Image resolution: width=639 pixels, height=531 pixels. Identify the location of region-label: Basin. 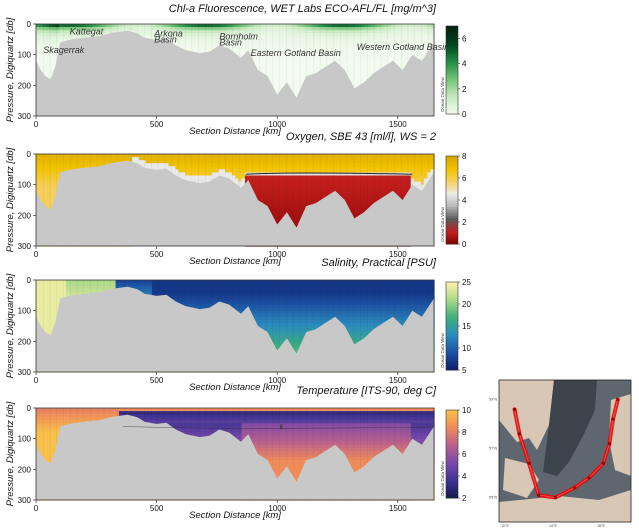
(165, 39).